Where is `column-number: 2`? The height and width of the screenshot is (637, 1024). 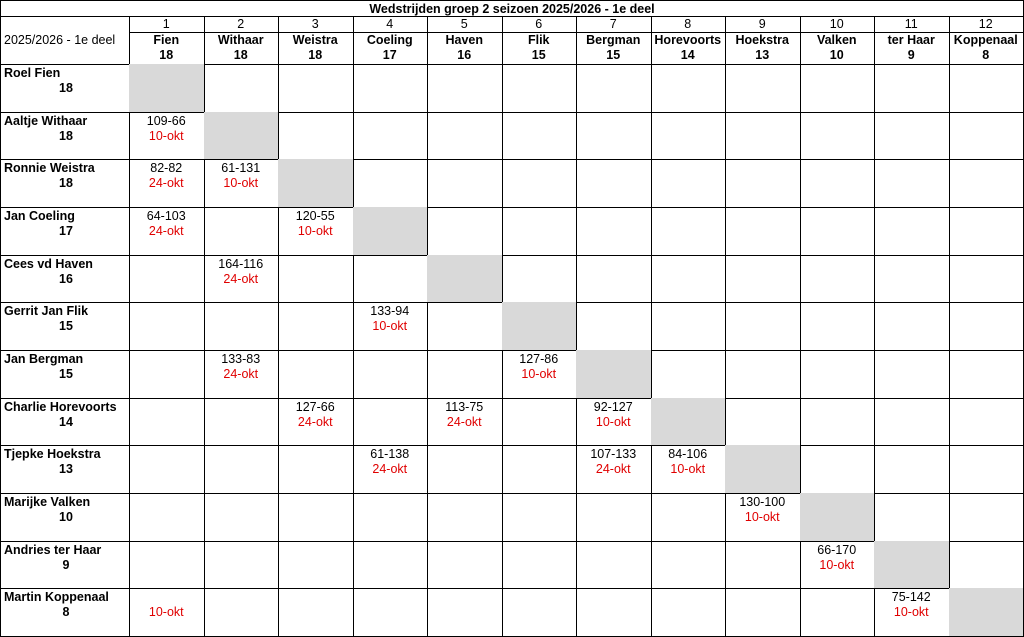 column-number: 2 is located at coordinates (241, 24).